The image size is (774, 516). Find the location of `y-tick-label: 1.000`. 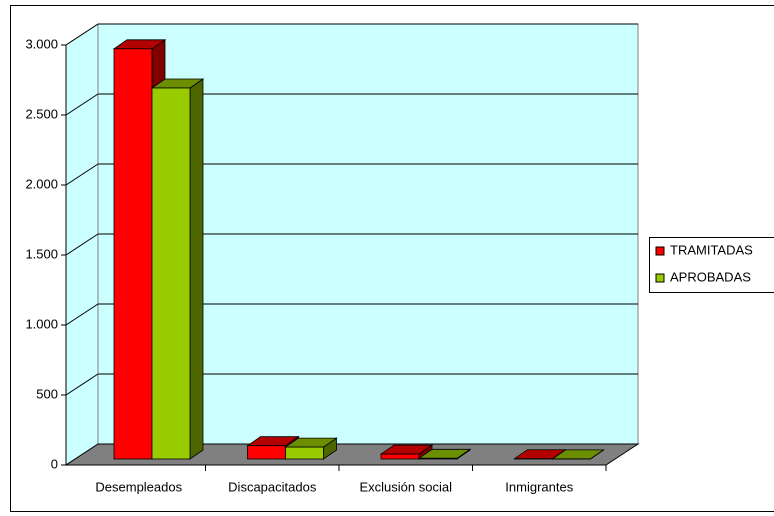

y-tick-label: 1.000 is located at coordinates (41, 323).